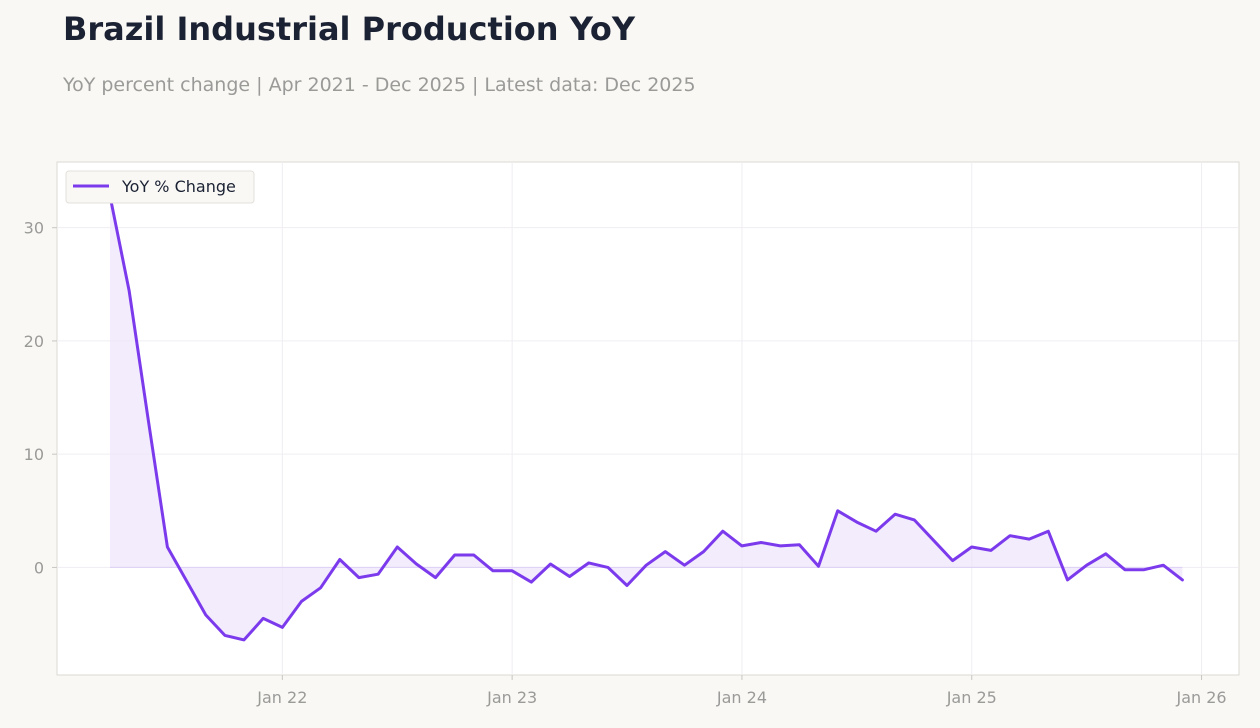  I want to click on x-tick-label: Jan 23, so click(511, 697).